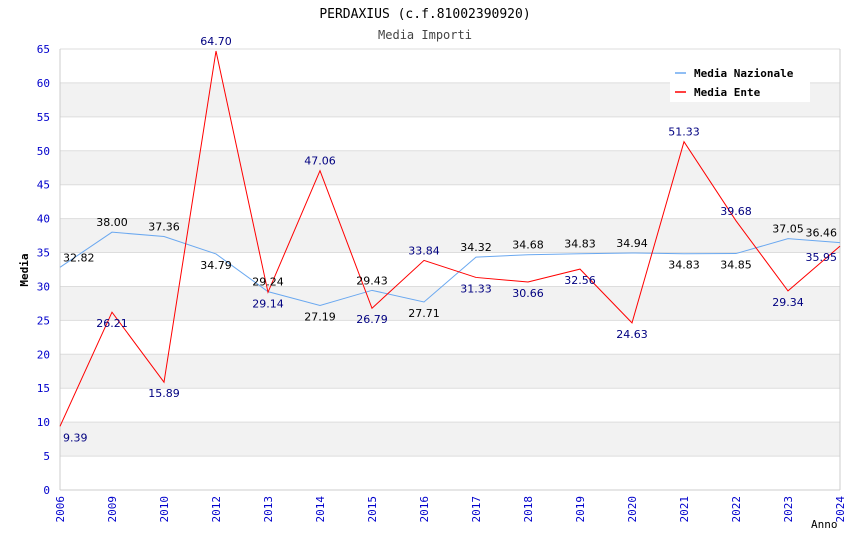 This screenshot has width=850, height=550. Describe the element at coordinates (216, 41) in the screenshot. I see `data-label: 64.70` at that location.